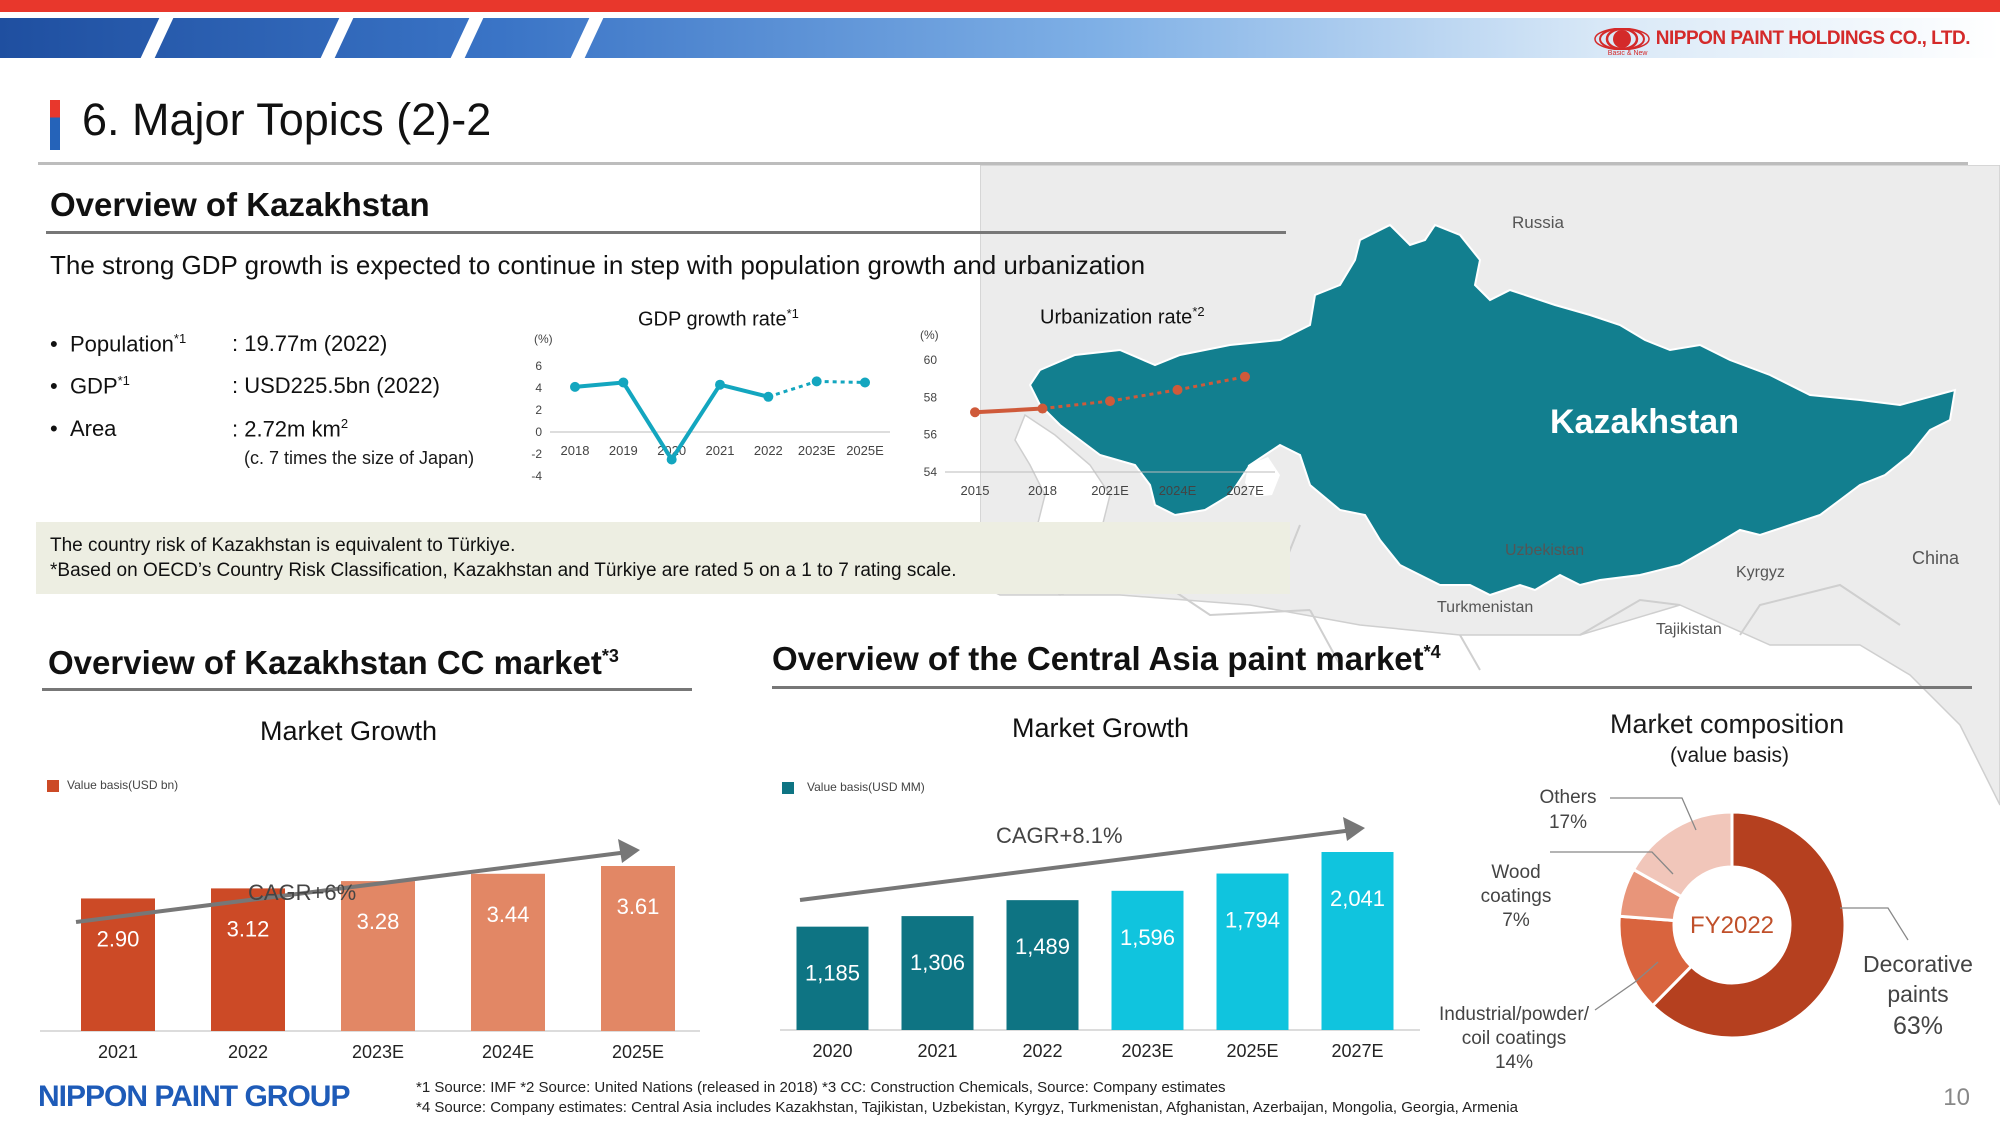  I want to click on slice-label-wood: coatings, so click(1516, 896).